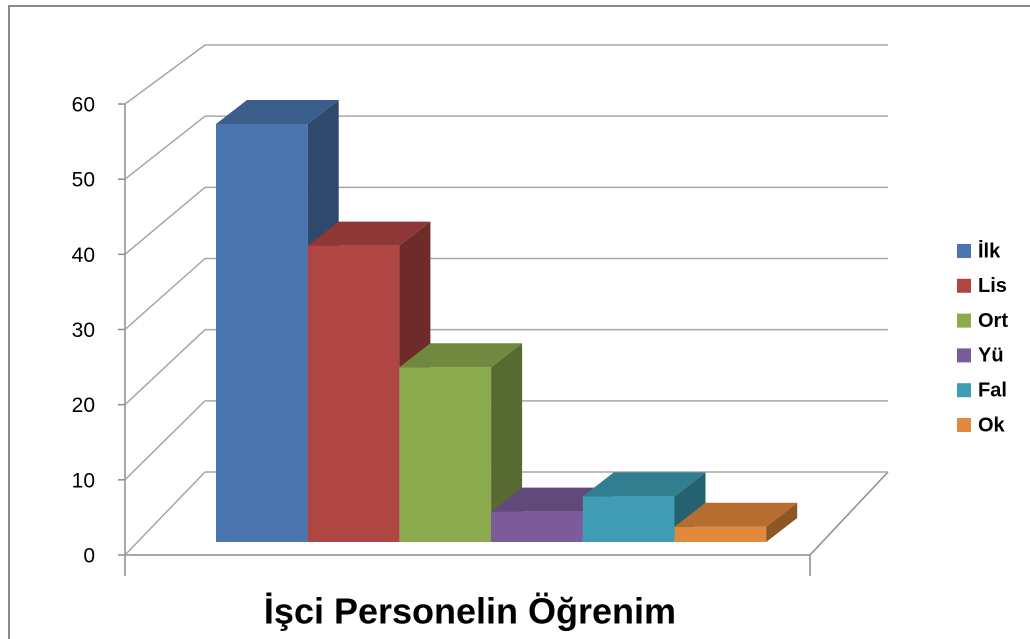  What do you see at coordinates (992, 425) in the screenshot?
I see `legend-label: Ok` at bounding box center [992, 425].